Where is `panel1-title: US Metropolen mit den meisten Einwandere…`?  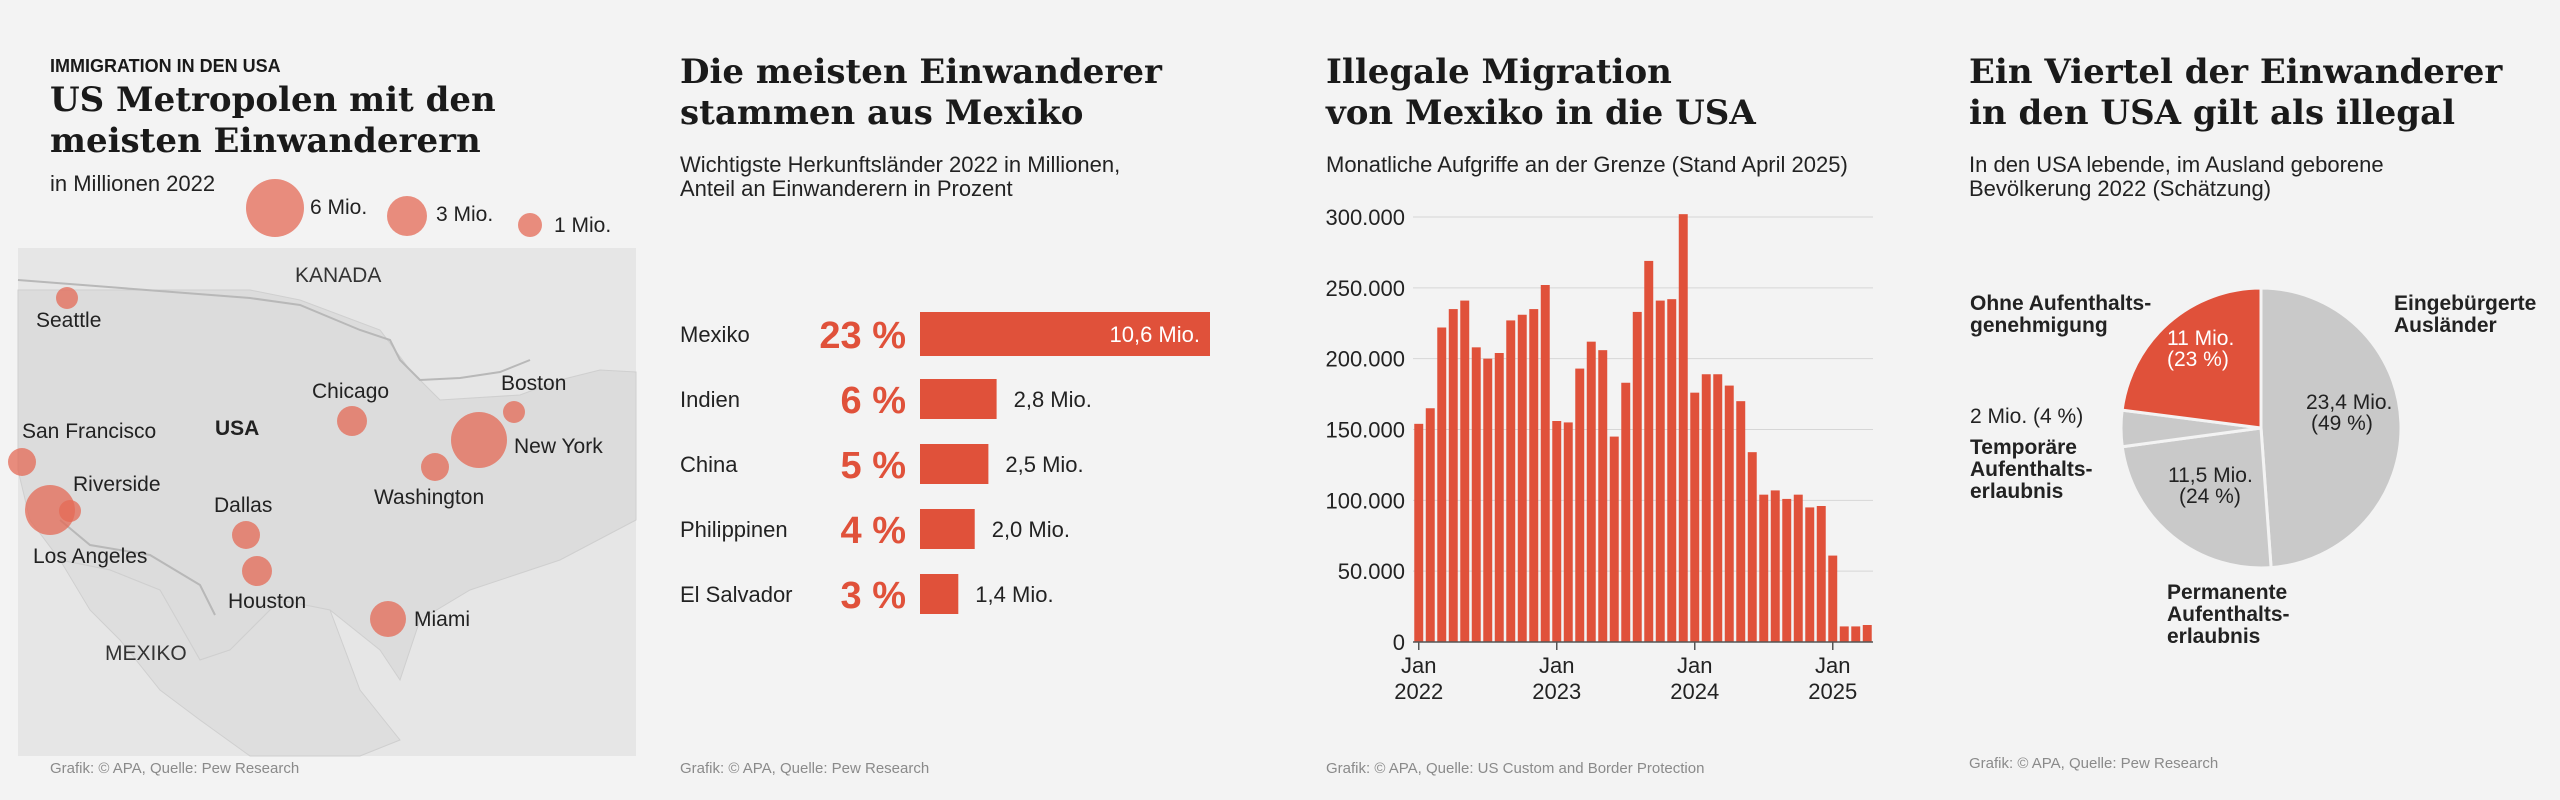
panel1-title: US Metropolen mit den meisten Einwandere… is located at coordinates (273, 121).